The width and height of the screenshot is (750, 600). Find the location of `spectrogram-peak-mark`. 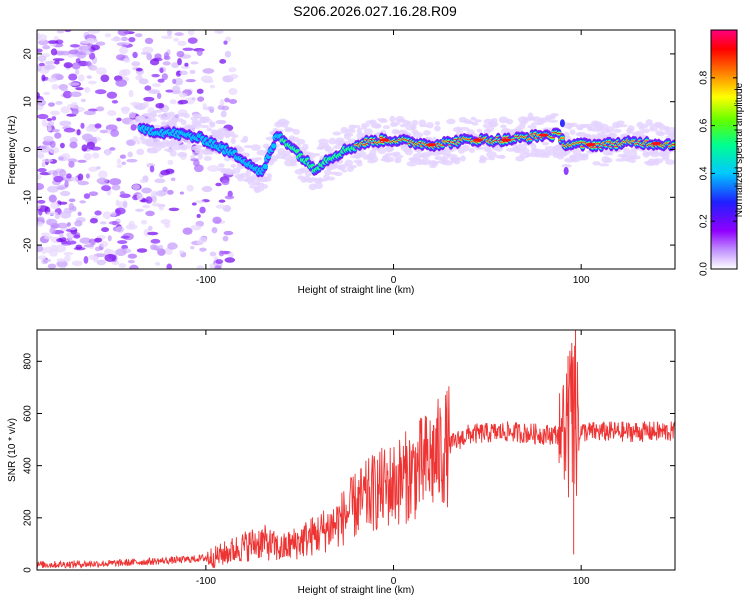

spectrogram-peak-mark is located at coordinates (656, 143).